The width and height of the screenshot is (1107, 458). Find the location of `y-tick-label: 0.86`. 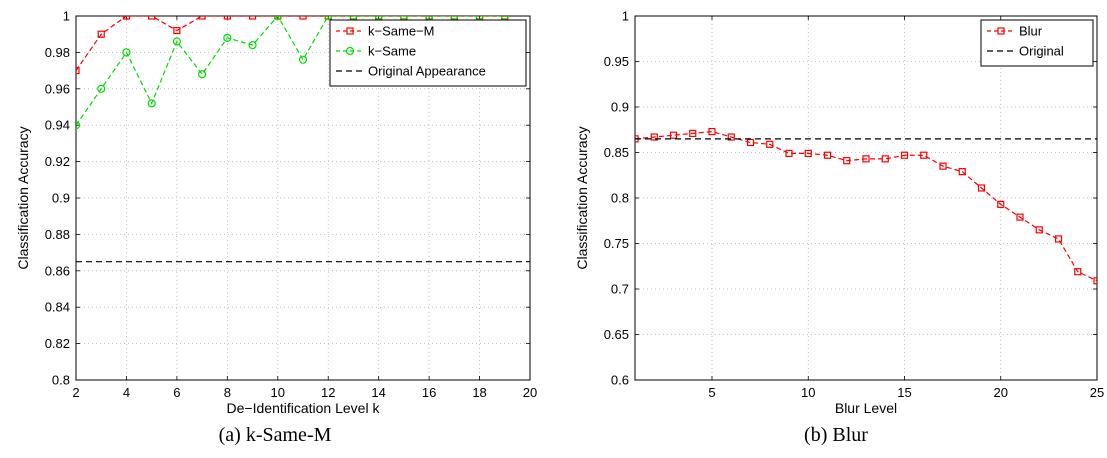

y-tick-label: 0.86 is located at coordinates (57, 270).